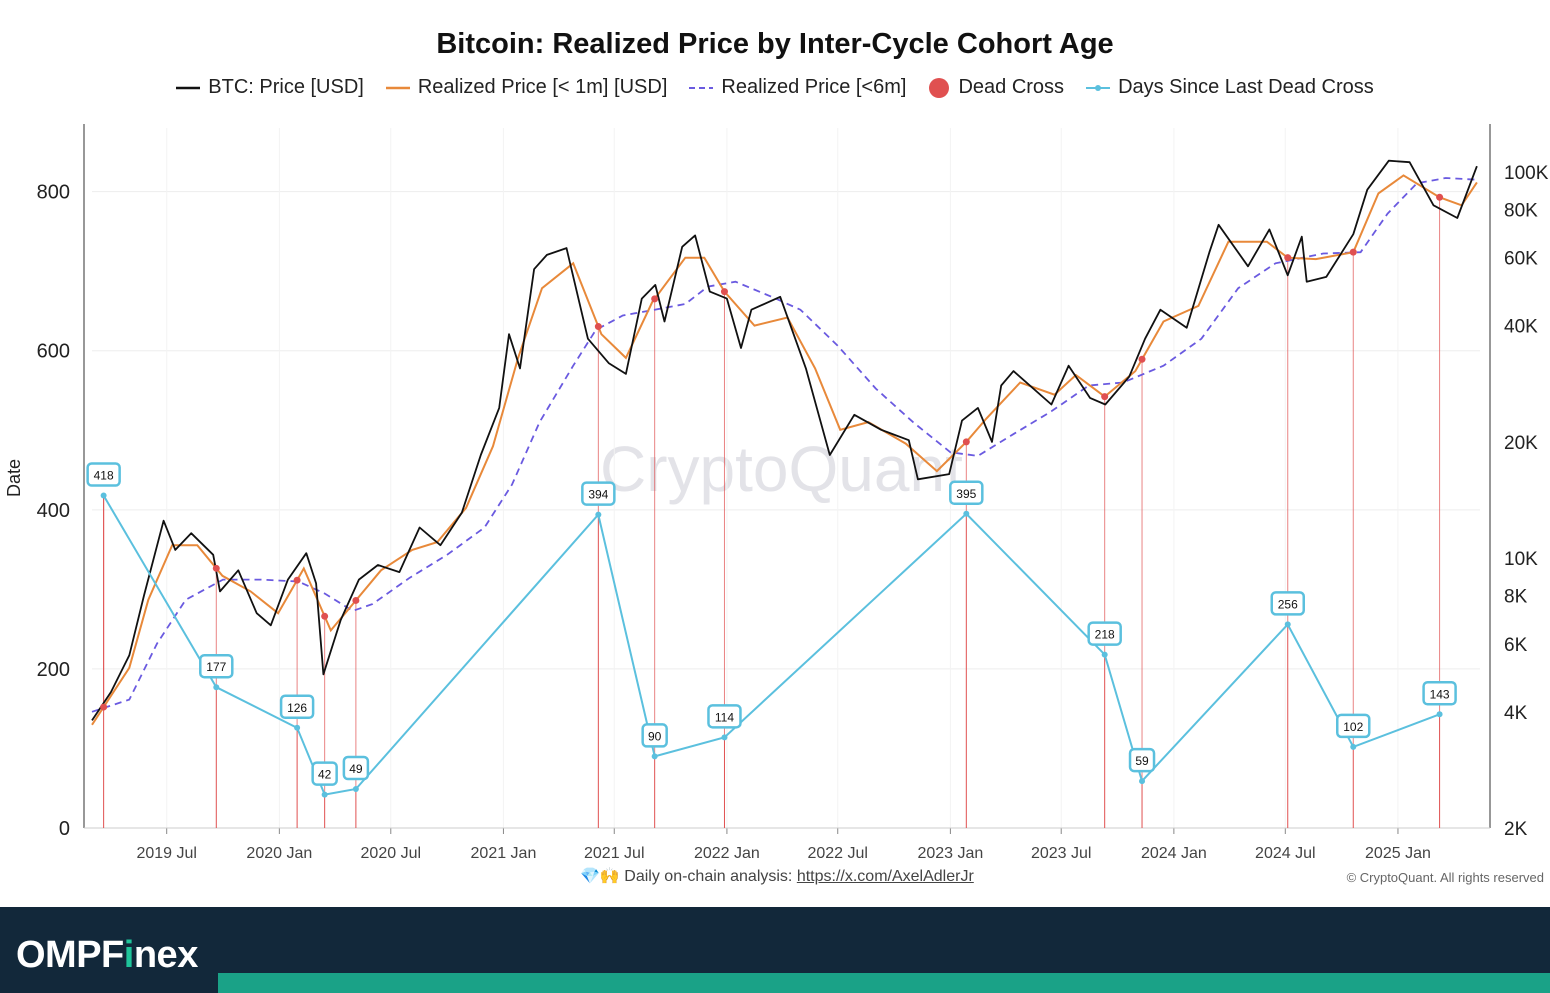  I want to click on days-label: 143, so click(1440, 694).